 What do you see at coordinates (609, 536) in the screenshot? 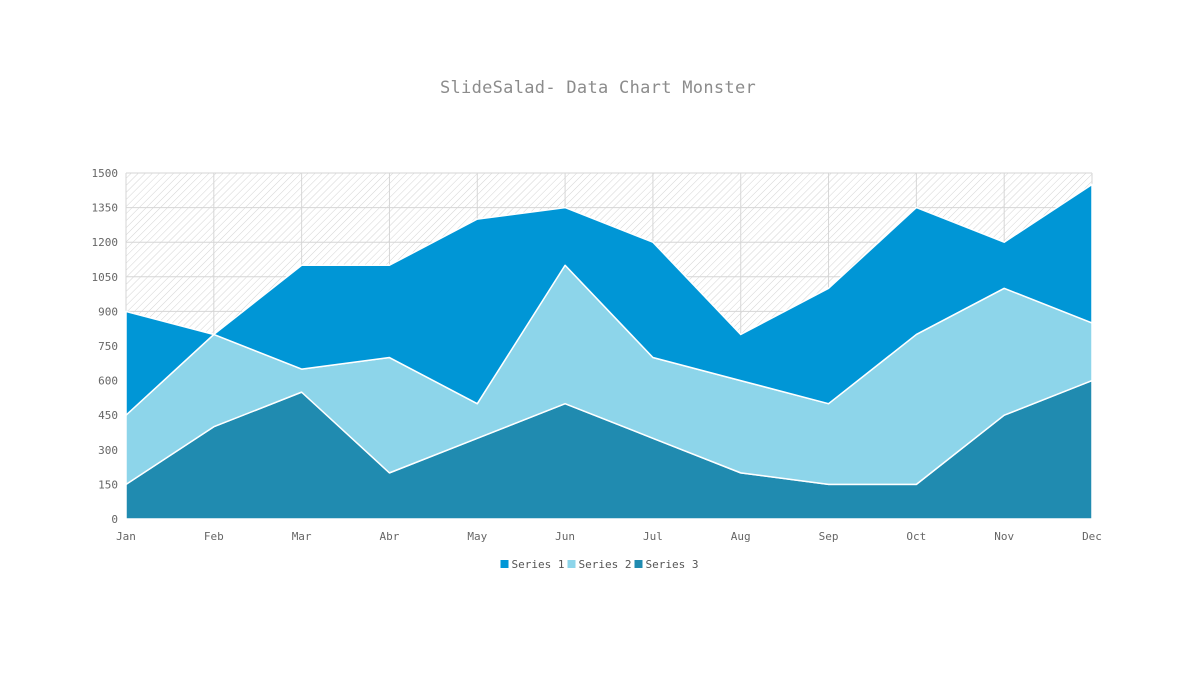
I see `x-axis: Jan Feb Mar Abr May Jun Jul Aug Sep Oct Nov Dec` at bounding box center [609, 536].